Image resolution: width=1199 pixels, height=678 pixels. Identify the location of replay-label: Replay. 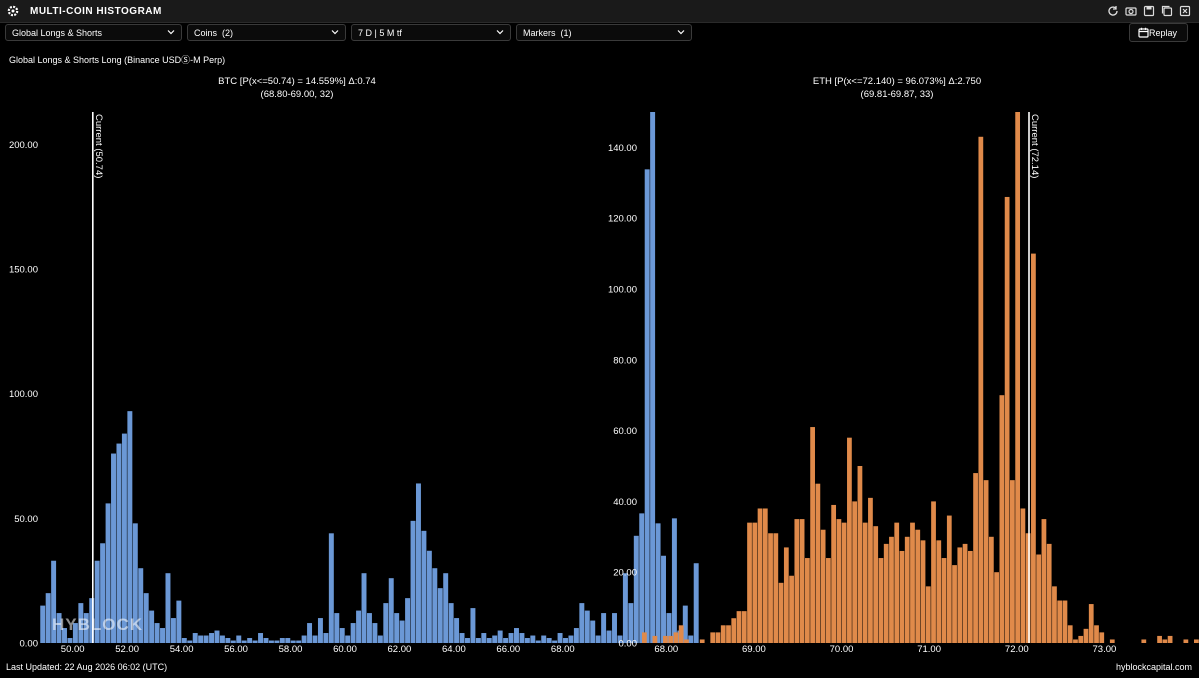
(1162, 32).